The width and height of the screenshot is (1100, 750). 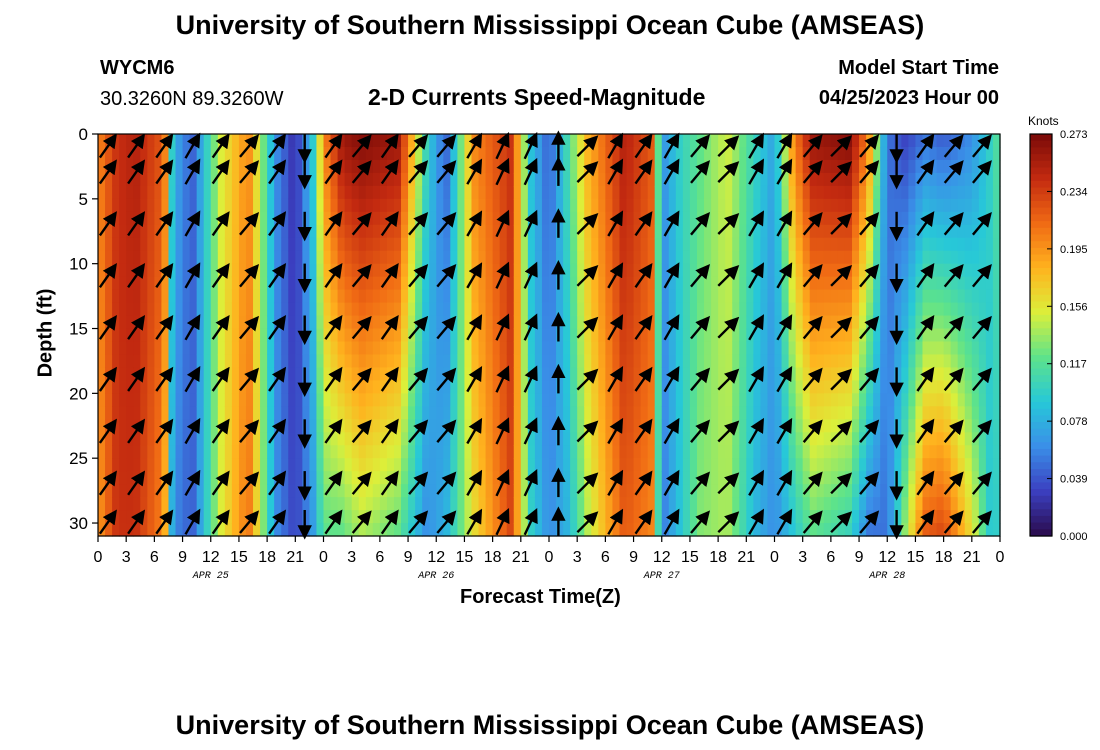 What do you see at coordinates (908, 98) in the screenshot?
I see `model-start-value: 04/25/2023 Hour 00` at bounding box center [908, 98].